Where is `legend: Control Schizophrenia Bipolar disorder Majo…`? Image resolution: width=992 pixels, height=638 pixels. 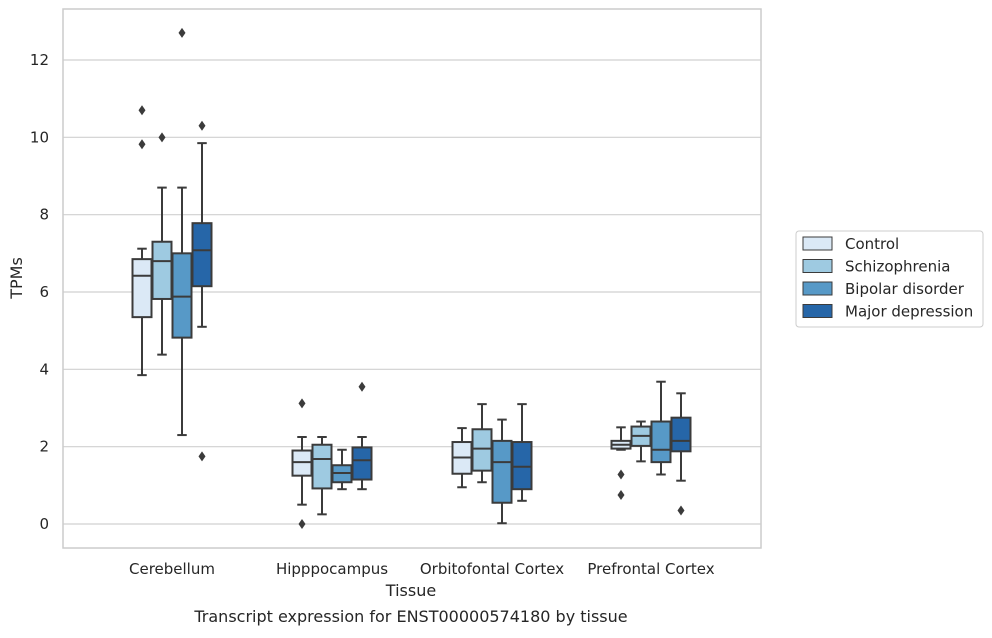
legend: Control Schizophrenia Bipolar disorder Majo… is located at coordinates (889, 279).